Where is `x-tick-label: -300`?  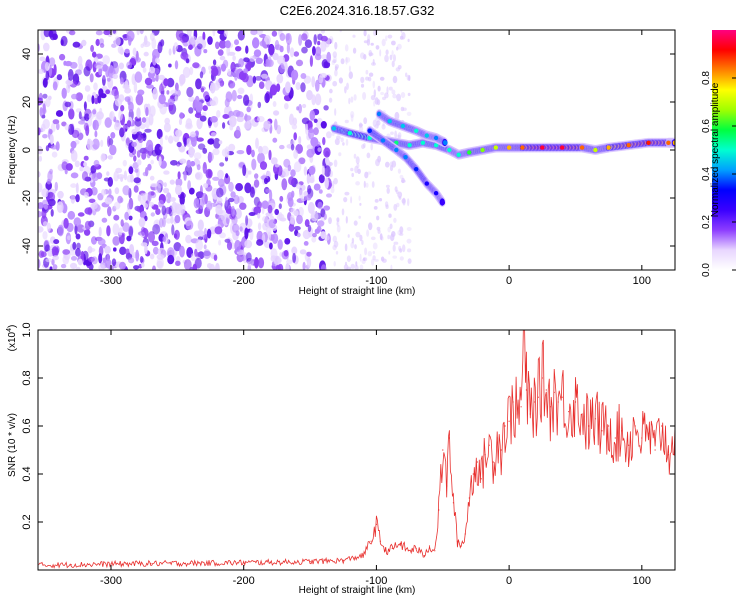 x-tick-label: -300 is located at coordinates (111, 581).